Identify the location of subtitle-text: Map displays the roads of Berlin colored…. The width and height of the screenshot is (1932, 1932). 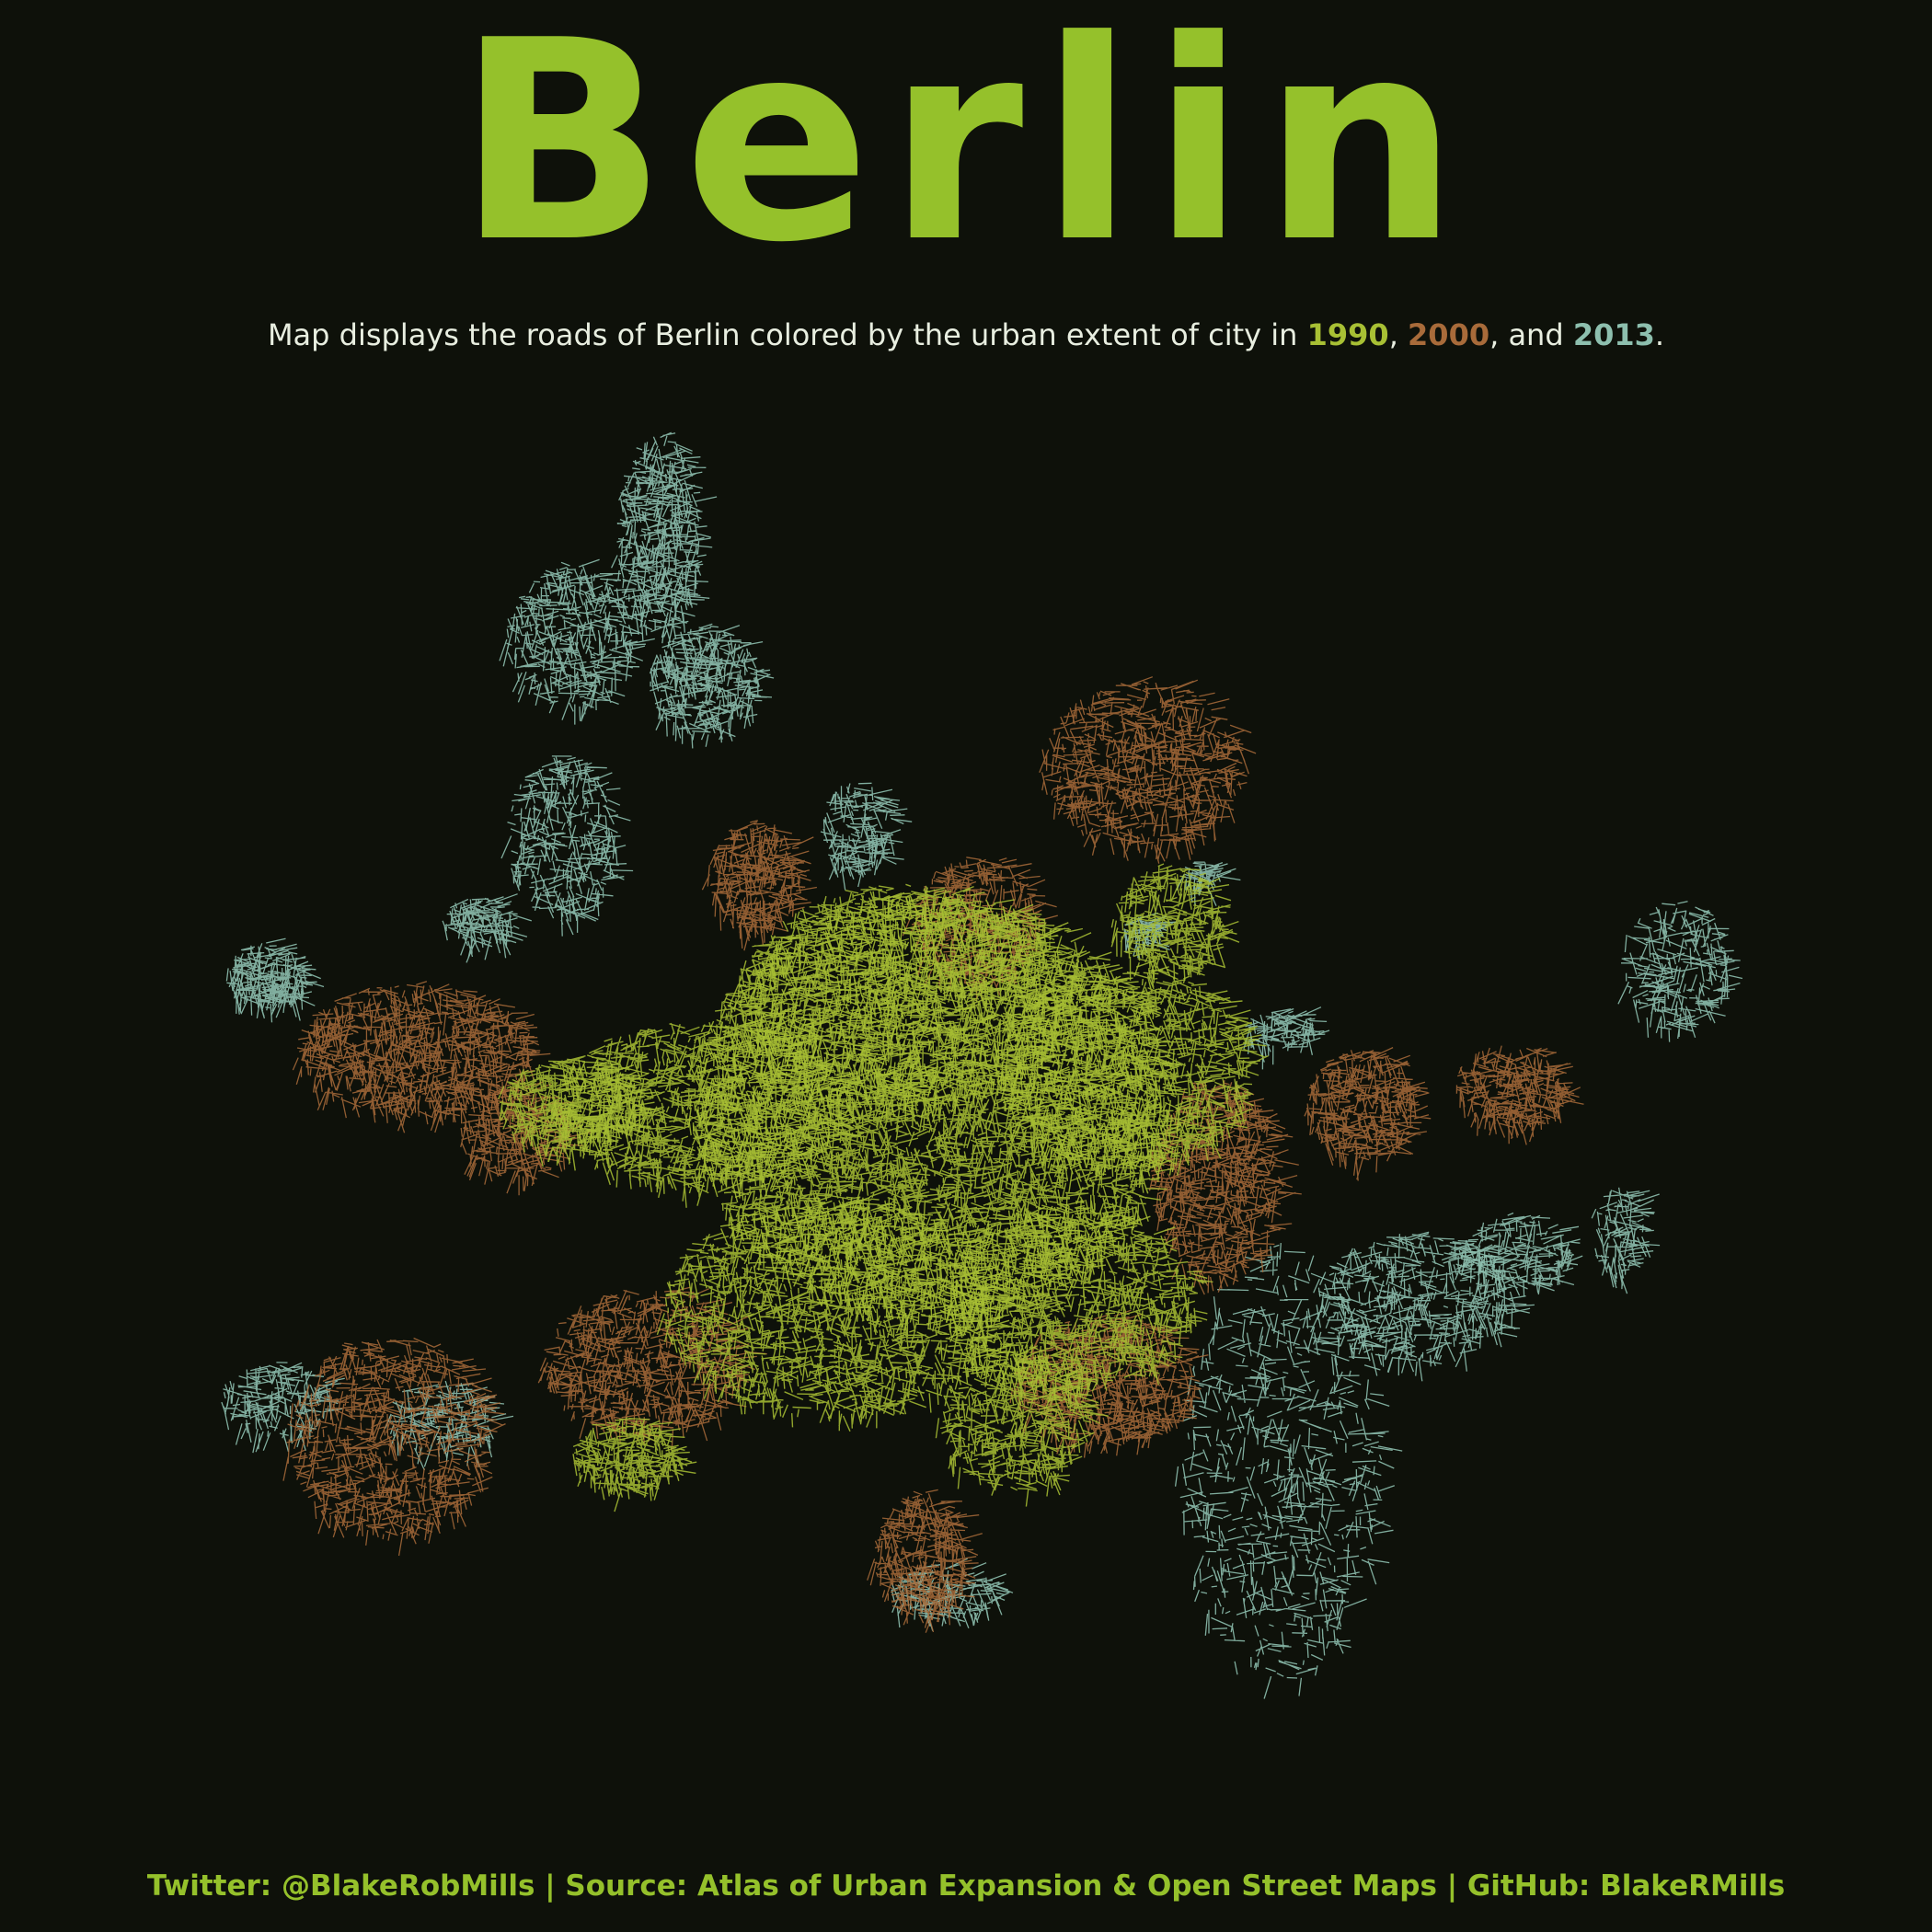
(787, 334).